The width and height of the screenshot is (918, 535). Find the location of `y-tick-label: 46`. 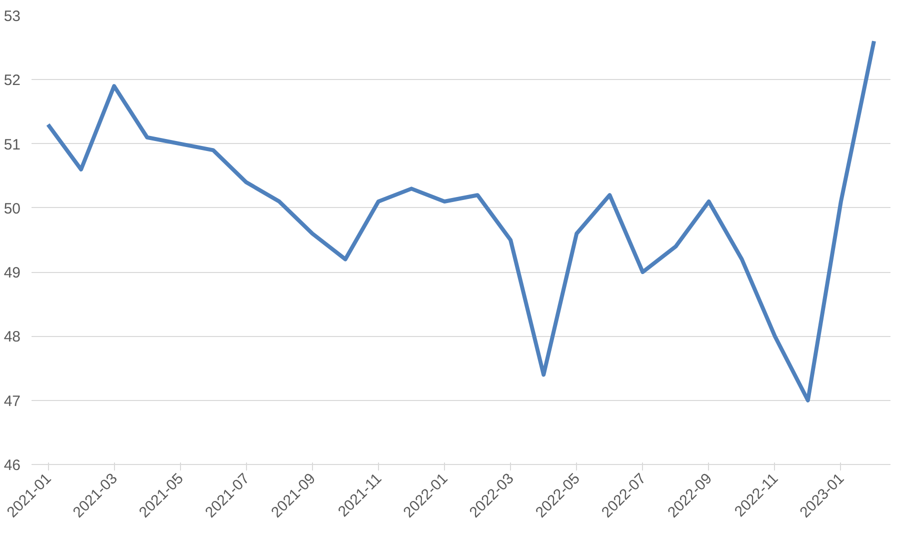

y-tick-label: 46 is located at coordinates (12, 465).